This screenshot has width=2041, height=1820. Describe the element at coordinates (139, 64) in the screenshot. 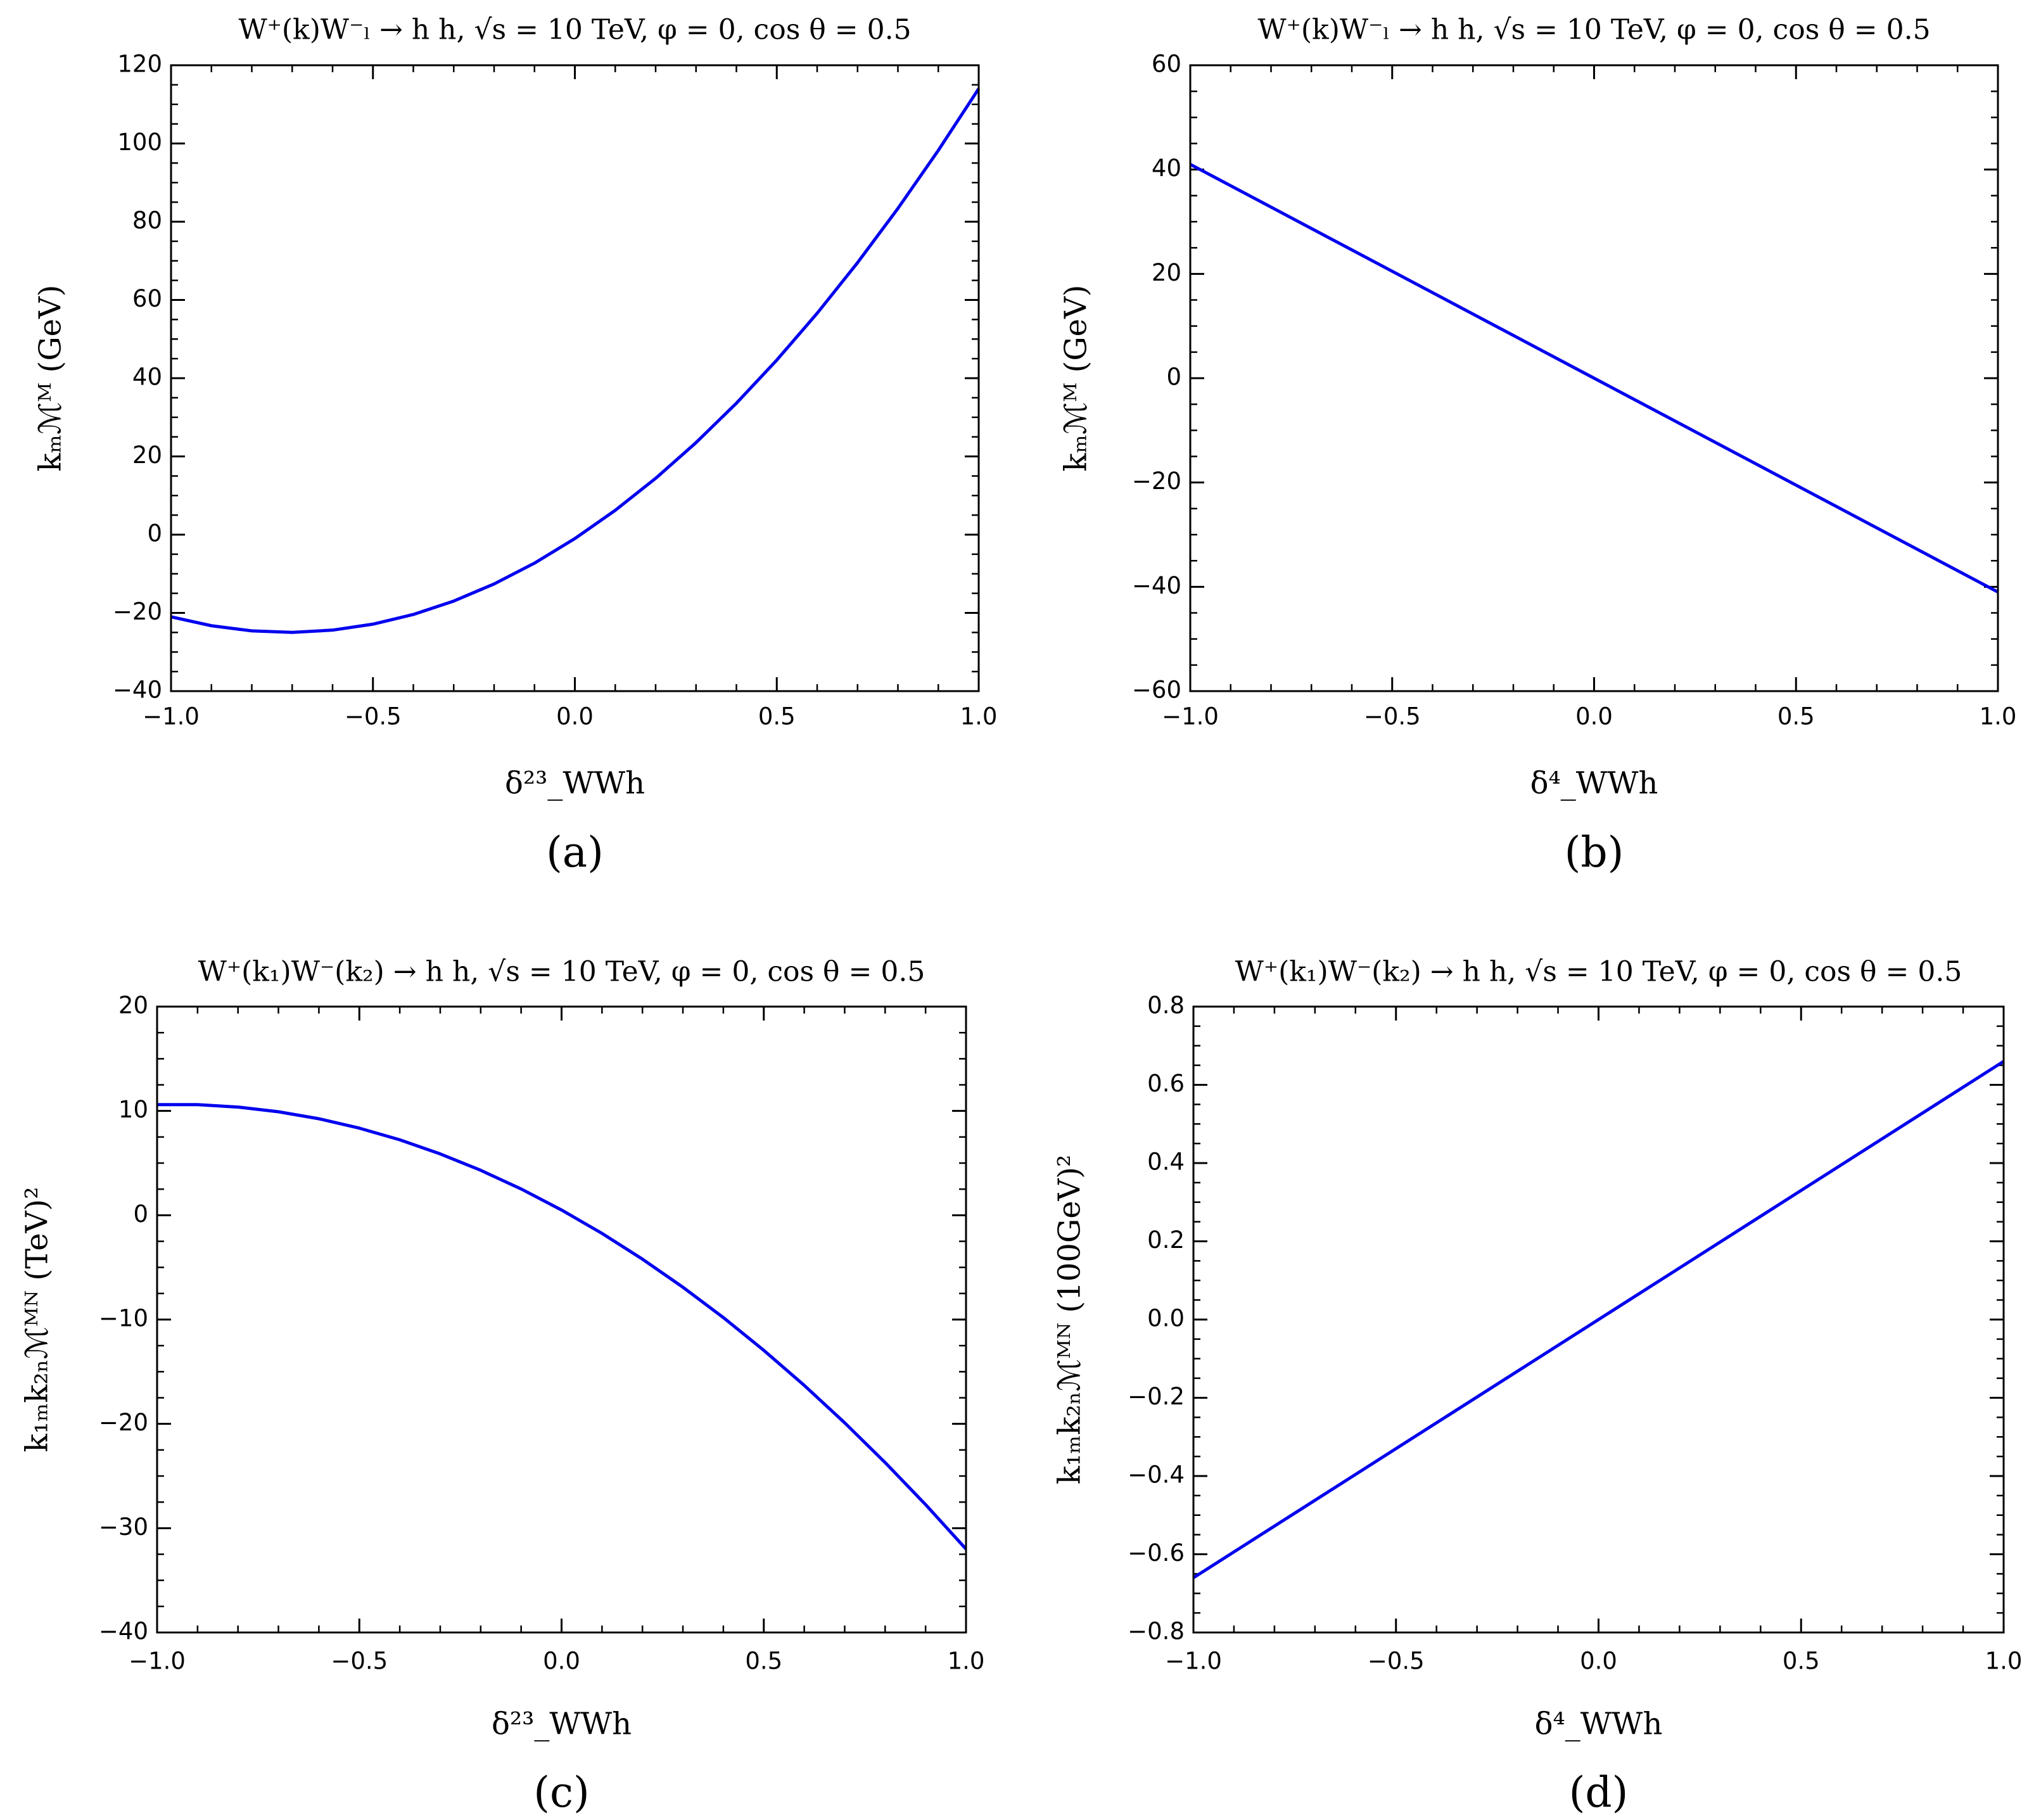

I see `y-tick-label: 120` at that location.